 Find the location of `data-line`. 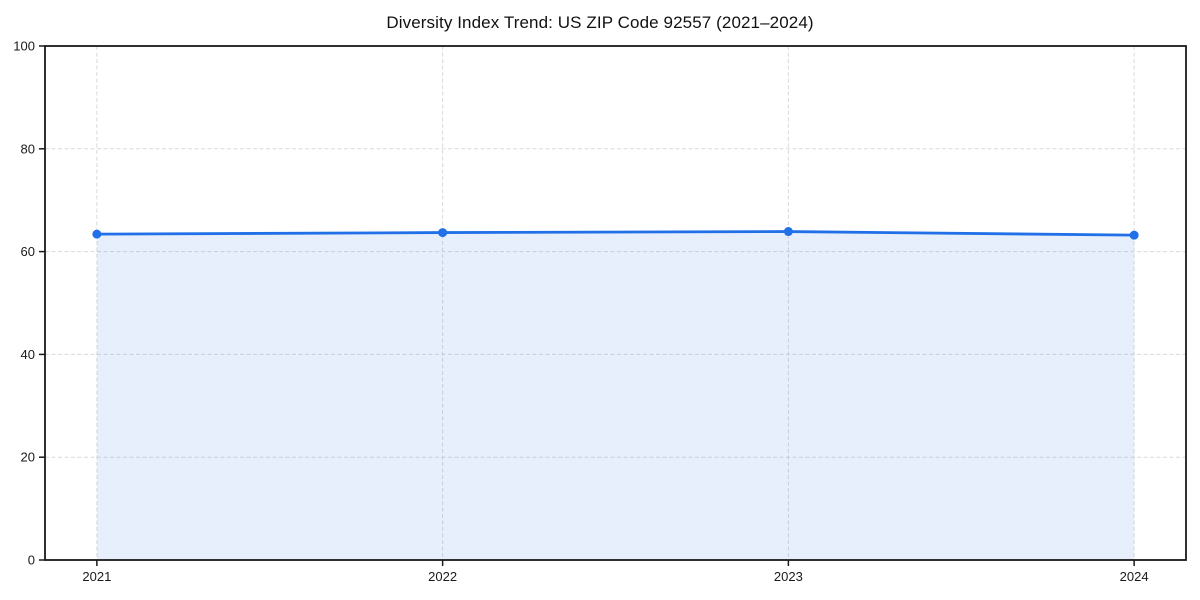

data-line is located at coordinates (615, 233).